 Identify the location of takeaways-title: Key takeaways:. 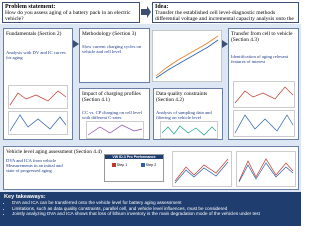
(25, 197).